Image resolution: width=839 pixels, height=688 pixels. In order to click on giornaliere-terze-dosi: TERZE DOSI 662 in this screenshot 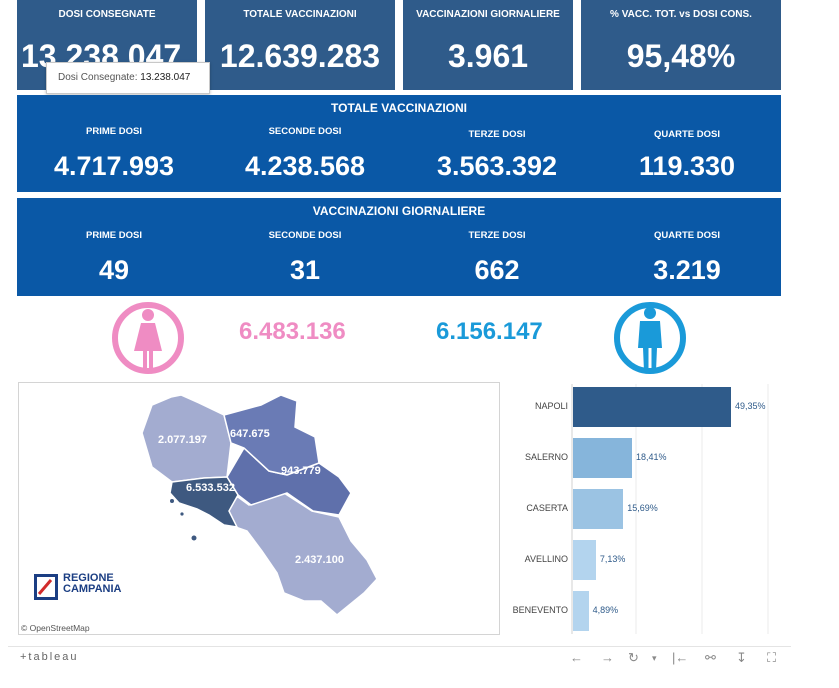, I will do `click(497, 258)`.